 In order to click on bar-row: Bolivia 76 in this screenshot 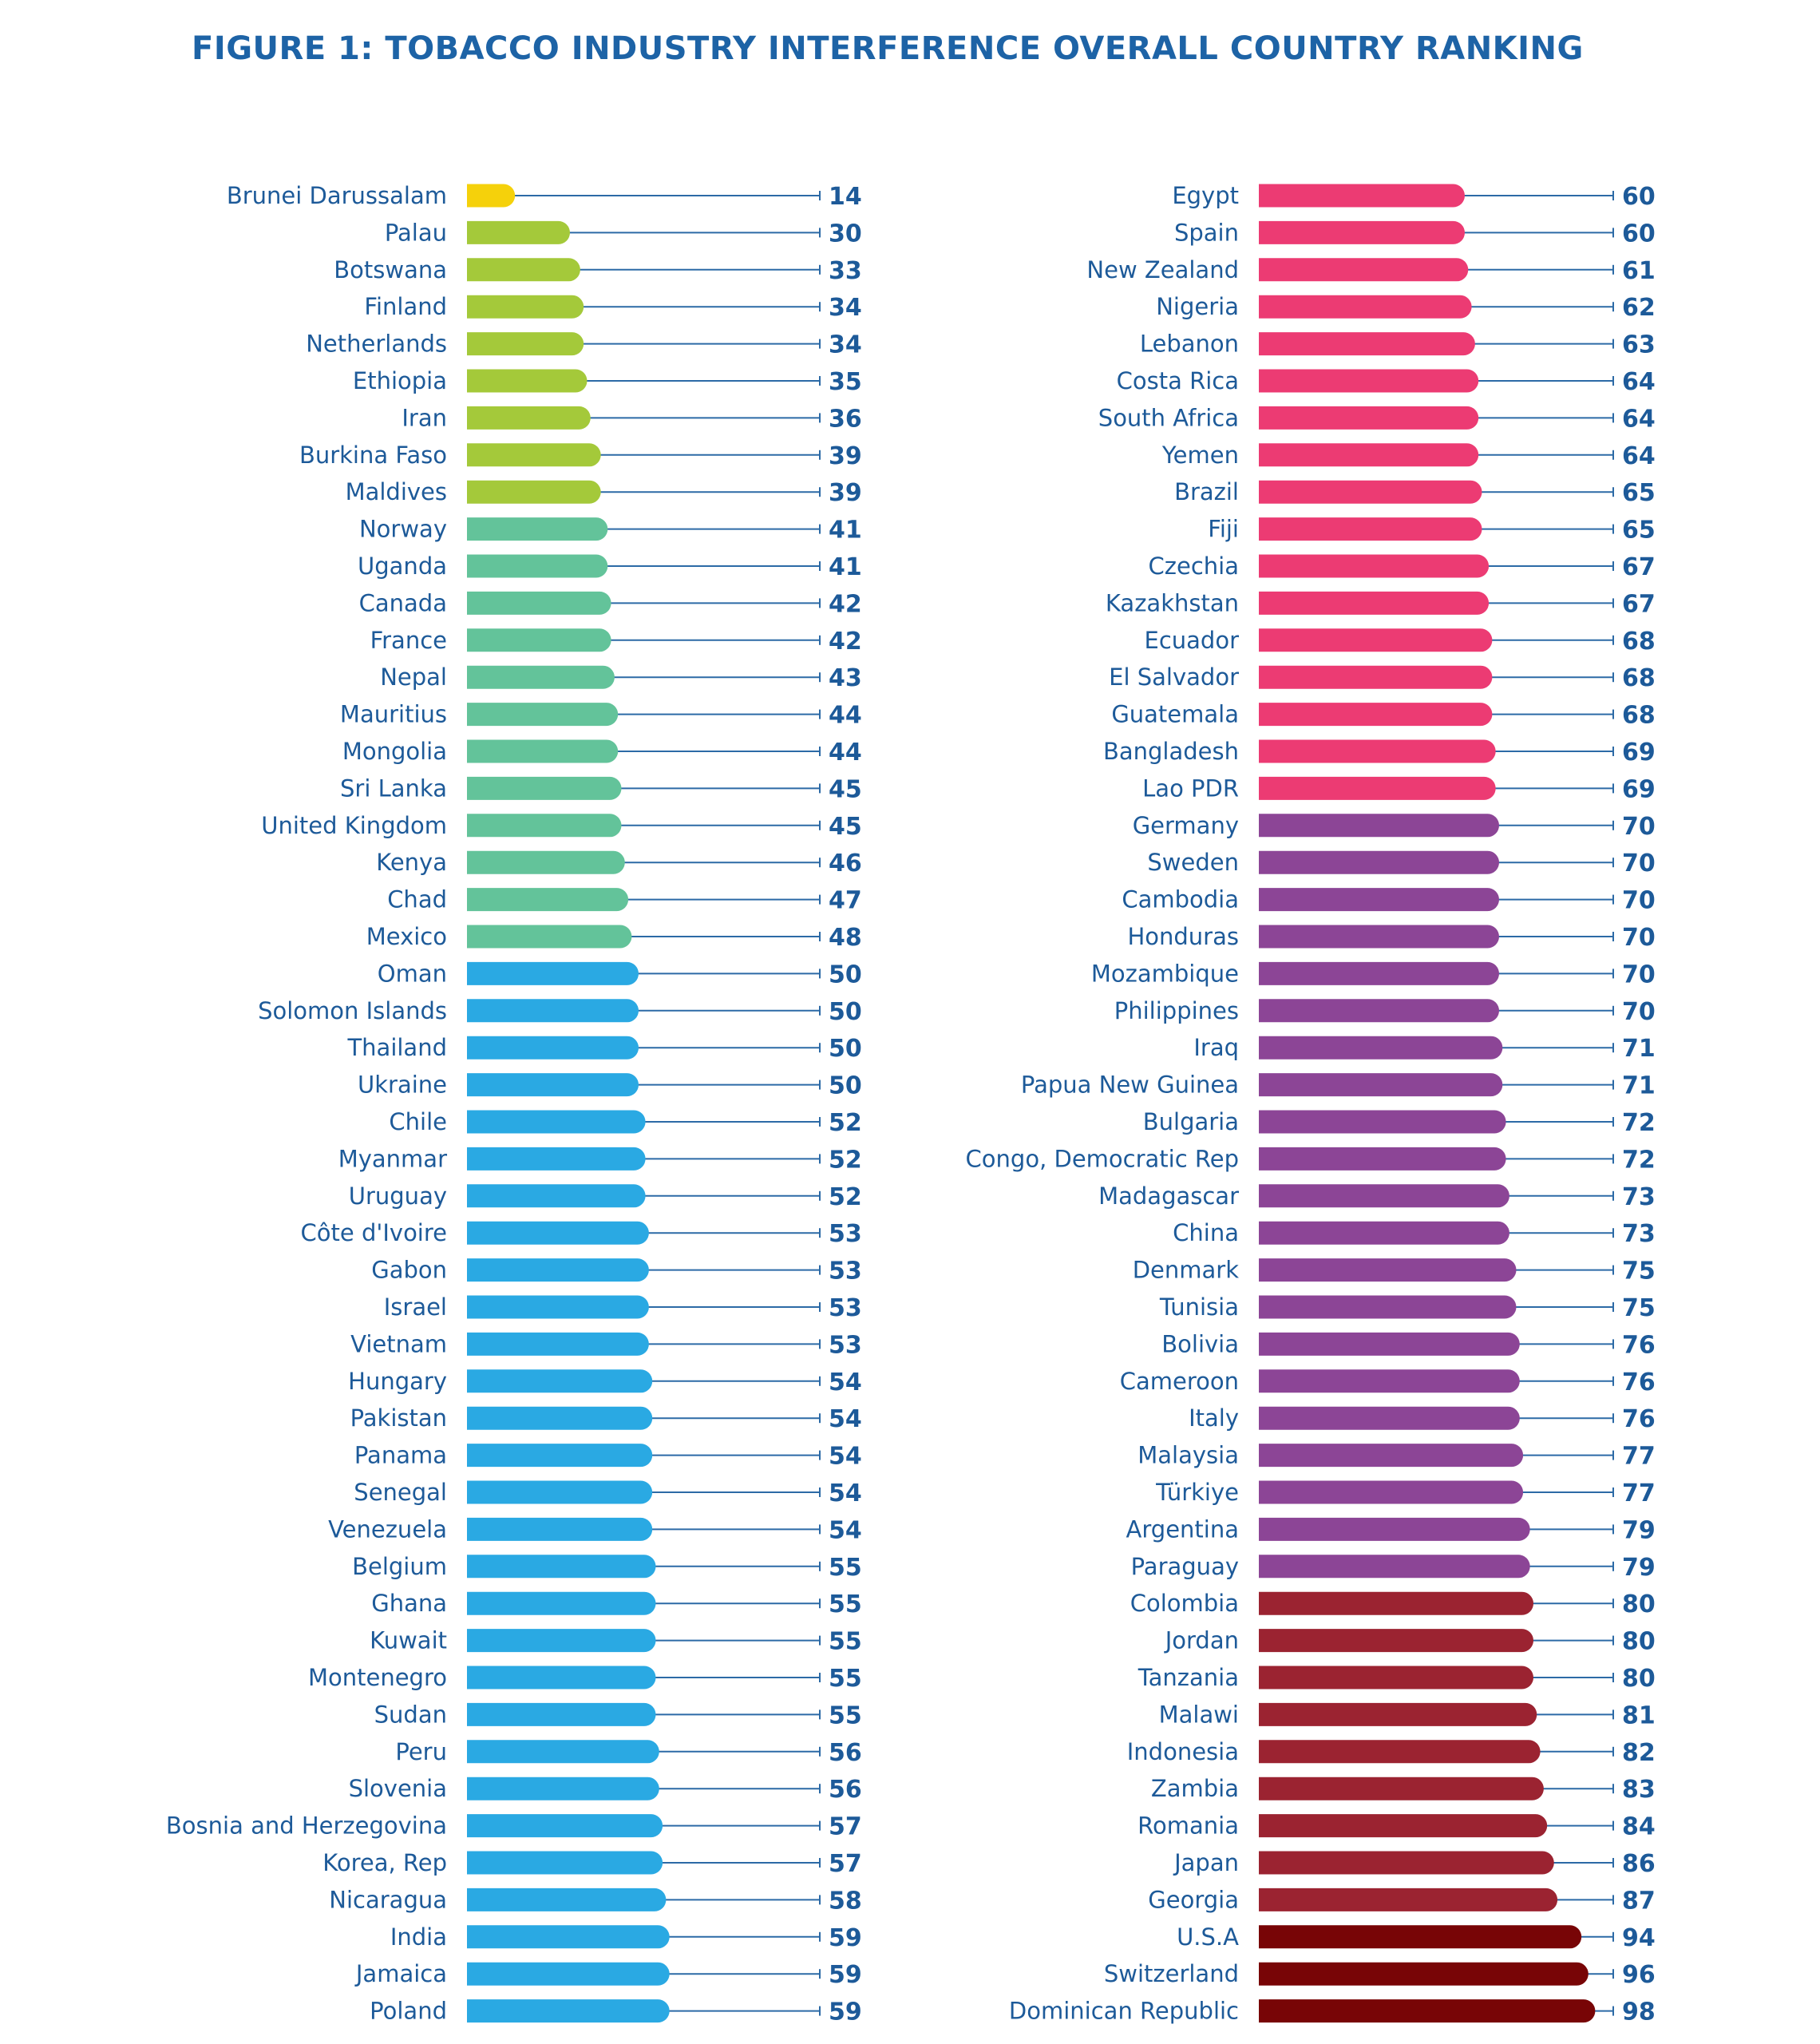, I will do `click(1409, 1344)`.